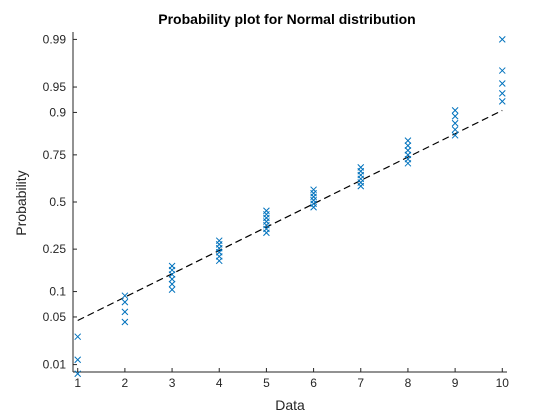  Describe the element at coordinates (408, 383) in the screenshot. I see `x-tick-label: 8` at that location.